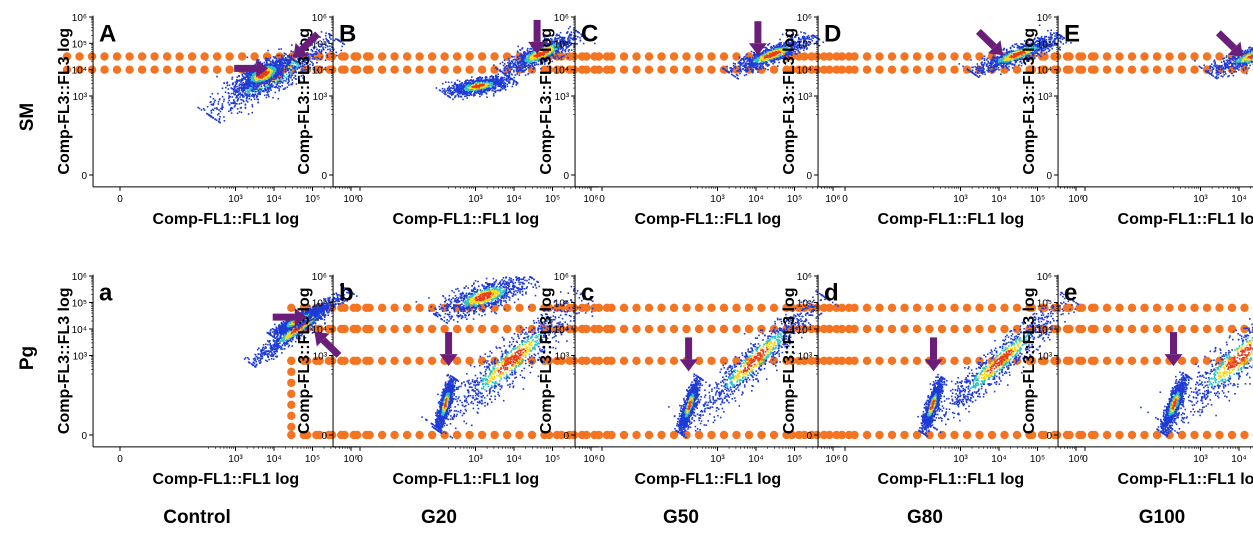 This screenshot has height=537, width=1253. I want to click on y-tick-label: 10³, so click(320, 97).